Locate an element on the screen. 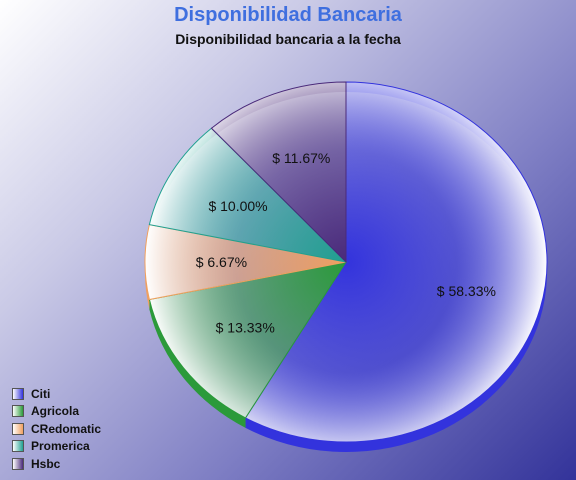  legend: Citi Agricola CRedomatic Promerica Hsbc is located at coordinates (56, 429).